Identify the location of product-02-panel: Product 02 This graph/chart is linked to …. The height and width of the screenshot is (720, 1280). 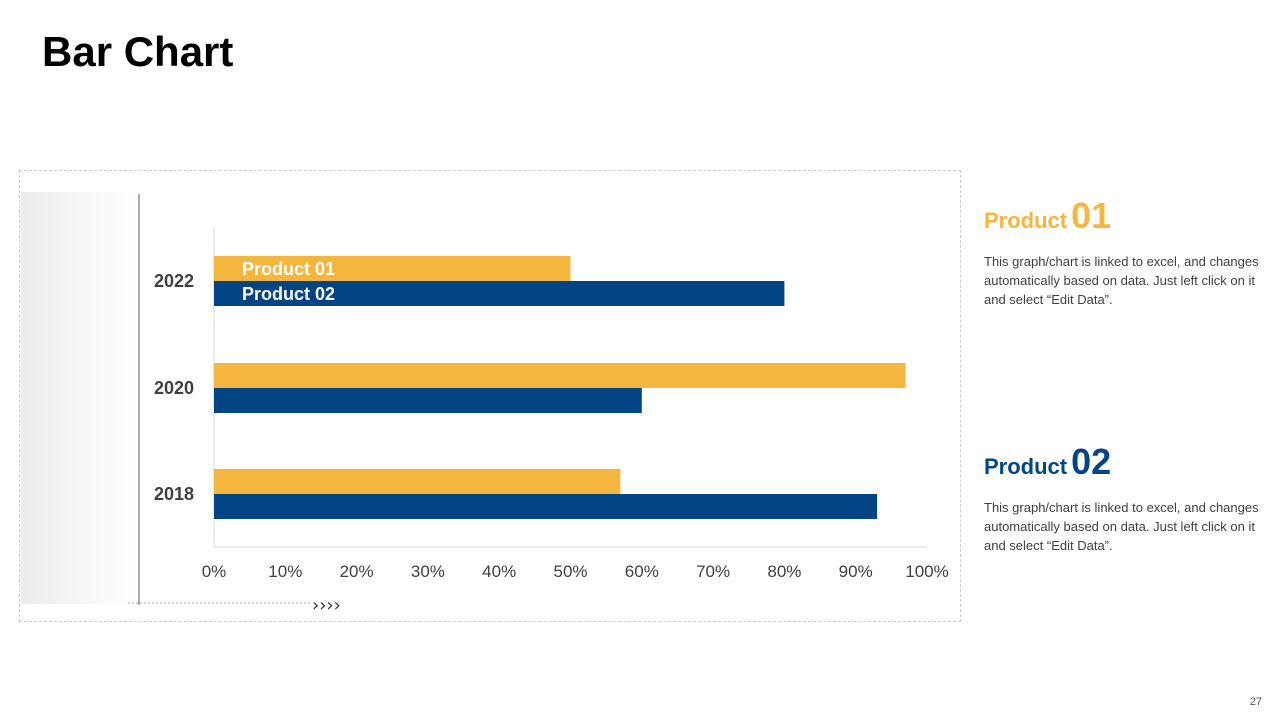
(1124, 499).